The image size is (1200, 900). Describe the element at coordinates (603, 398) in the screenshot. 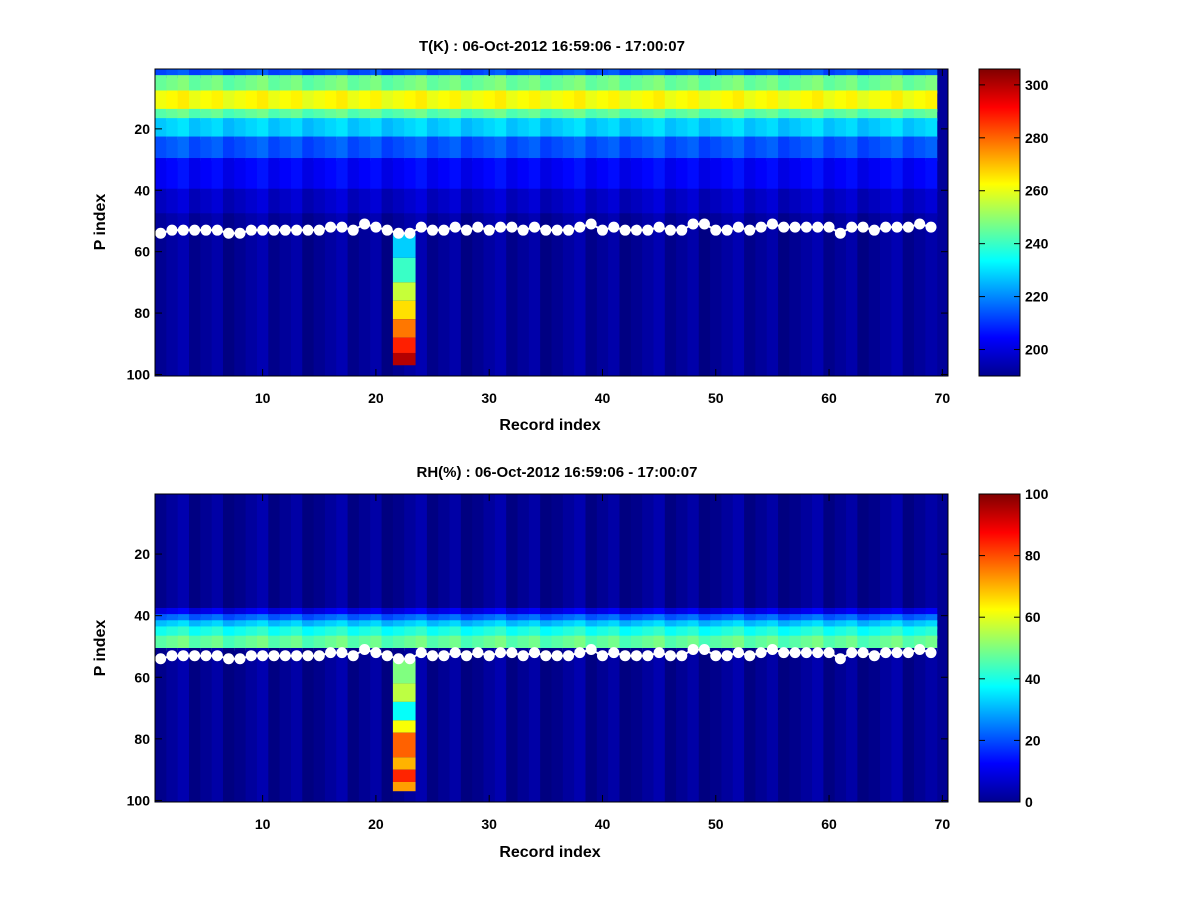

I see `x-tick-label: 40` at that location.